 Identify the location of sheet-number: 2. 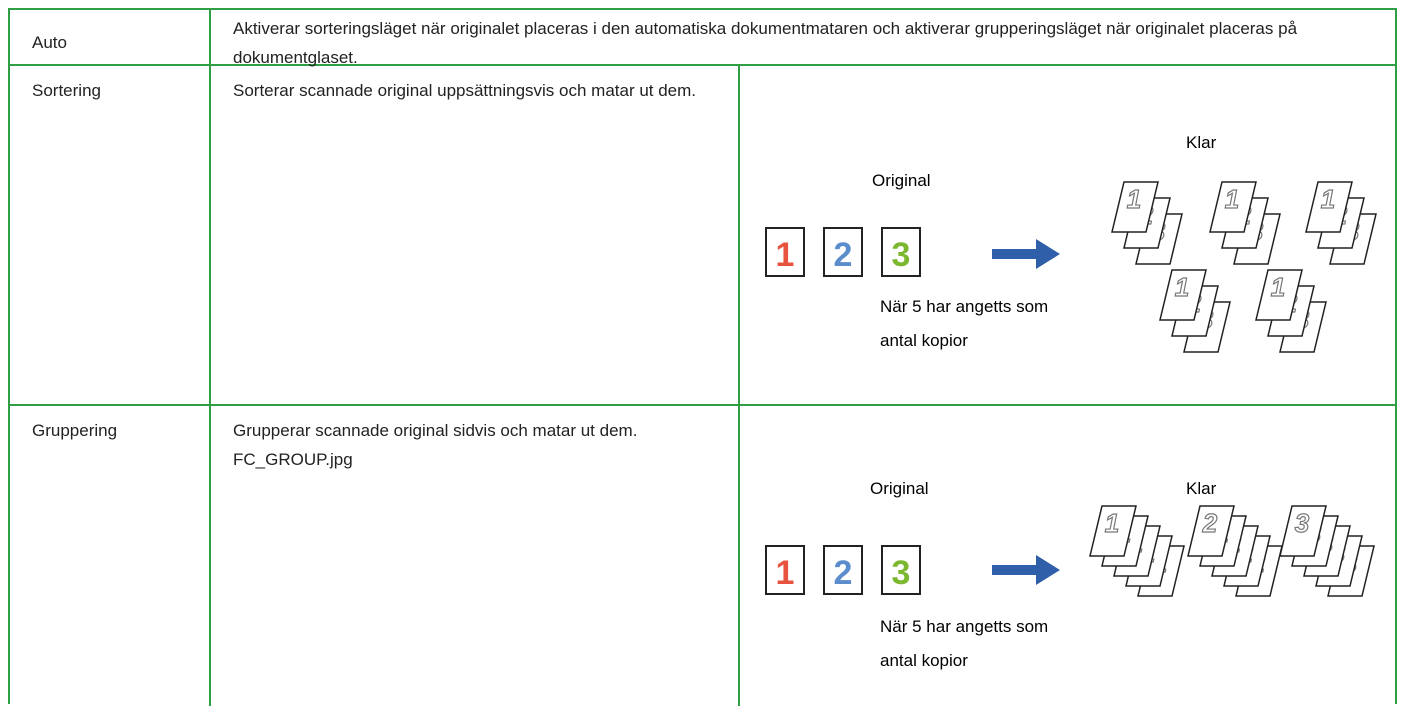
(1210, 523).